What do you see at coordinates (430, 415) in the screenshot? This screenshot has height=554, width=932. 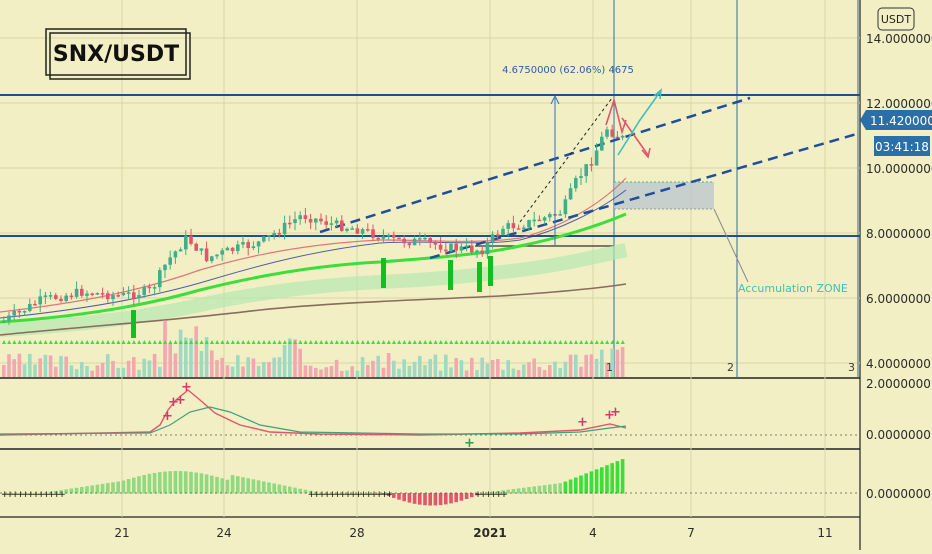 I see `oscillator-1: ++++ + ++ +` at bounding box center [430, 415].